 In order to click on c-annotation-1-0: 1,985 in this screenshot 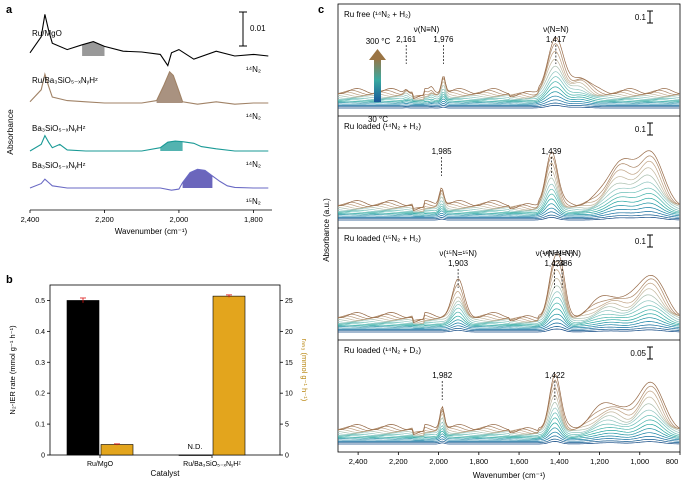, I will do `click(442, 151)`.